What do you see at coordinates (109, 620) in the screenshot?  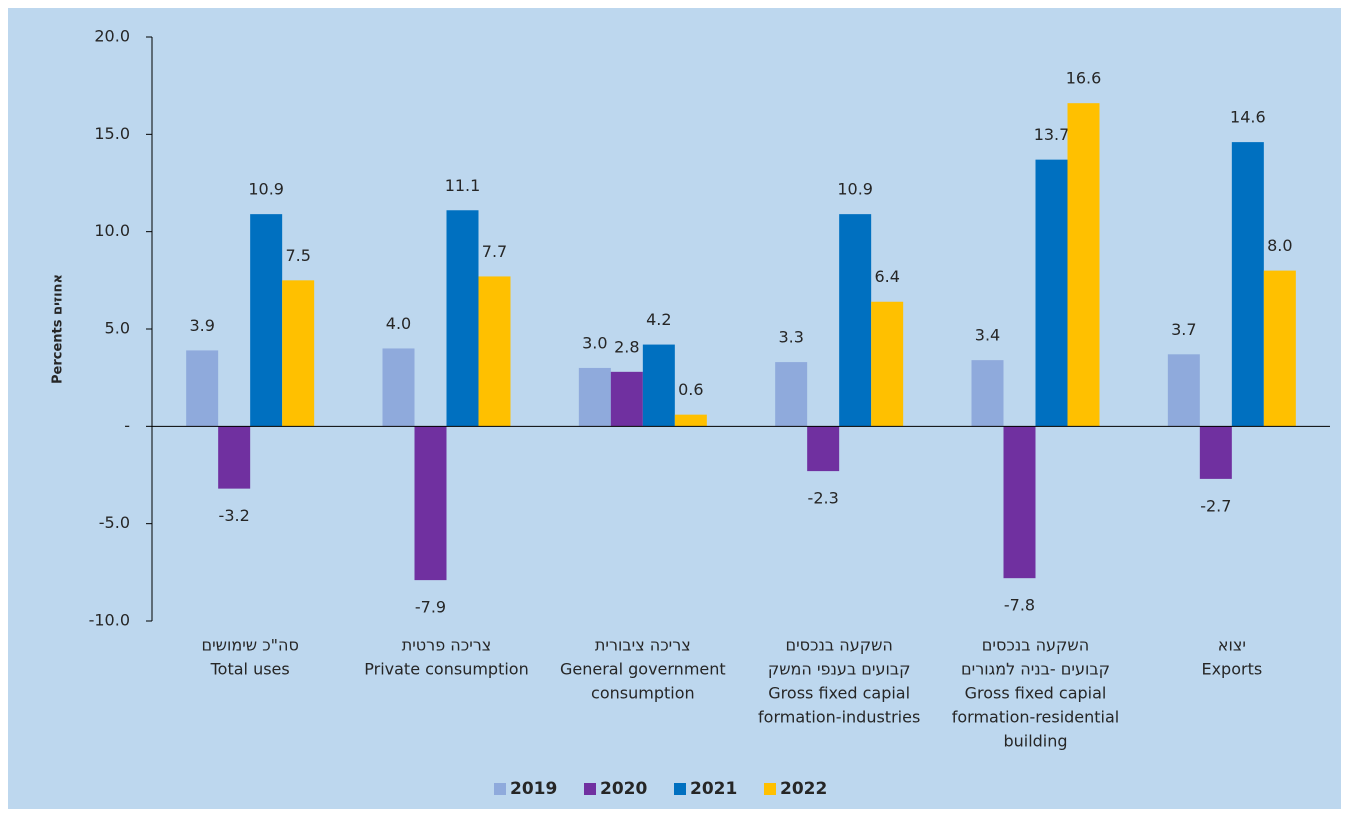 I see `y-tick-label: -10.0` at bounding box center [109, 620].